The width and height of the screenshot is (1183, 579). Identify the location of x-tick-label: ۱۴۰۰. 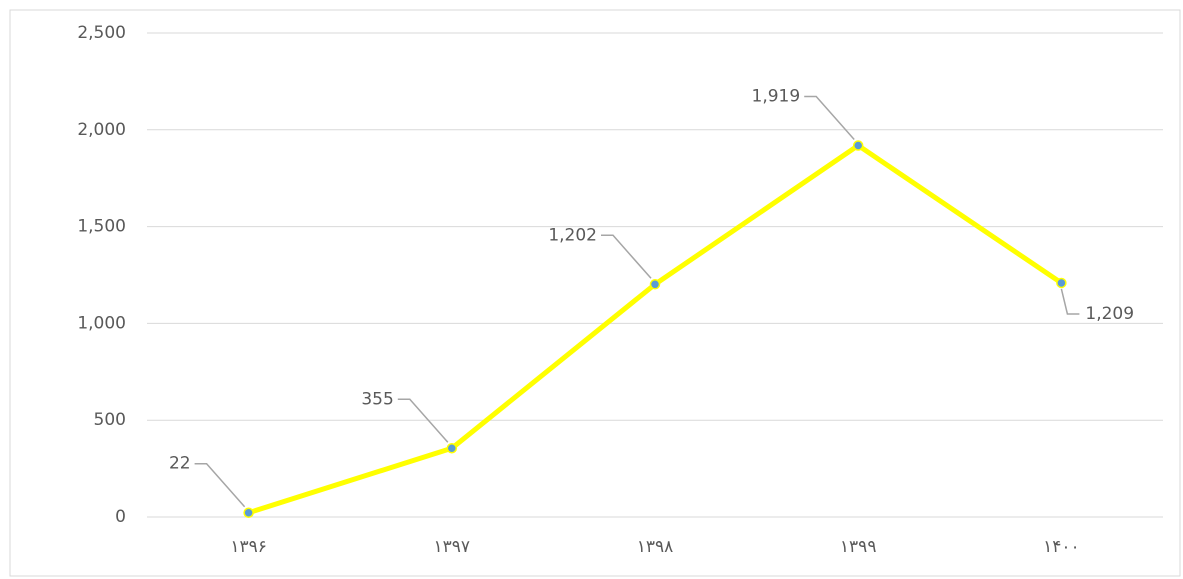
(1061, 547).